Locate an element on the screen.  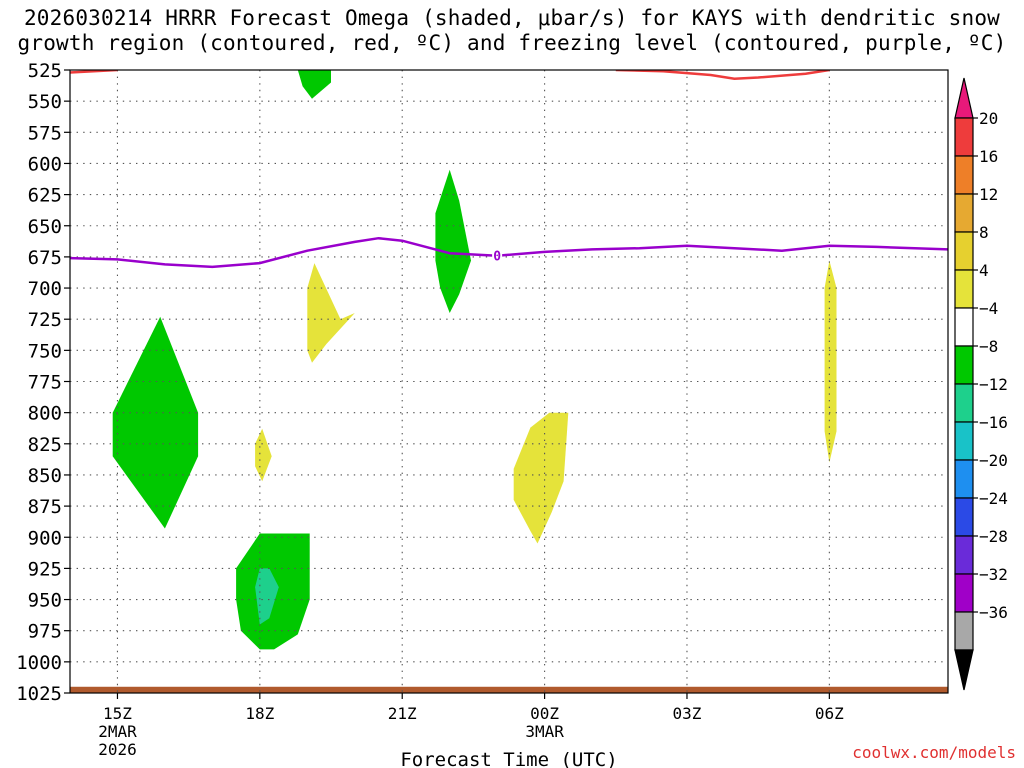
y-tick-label-525: 525 is located at coordinates (45, 71).